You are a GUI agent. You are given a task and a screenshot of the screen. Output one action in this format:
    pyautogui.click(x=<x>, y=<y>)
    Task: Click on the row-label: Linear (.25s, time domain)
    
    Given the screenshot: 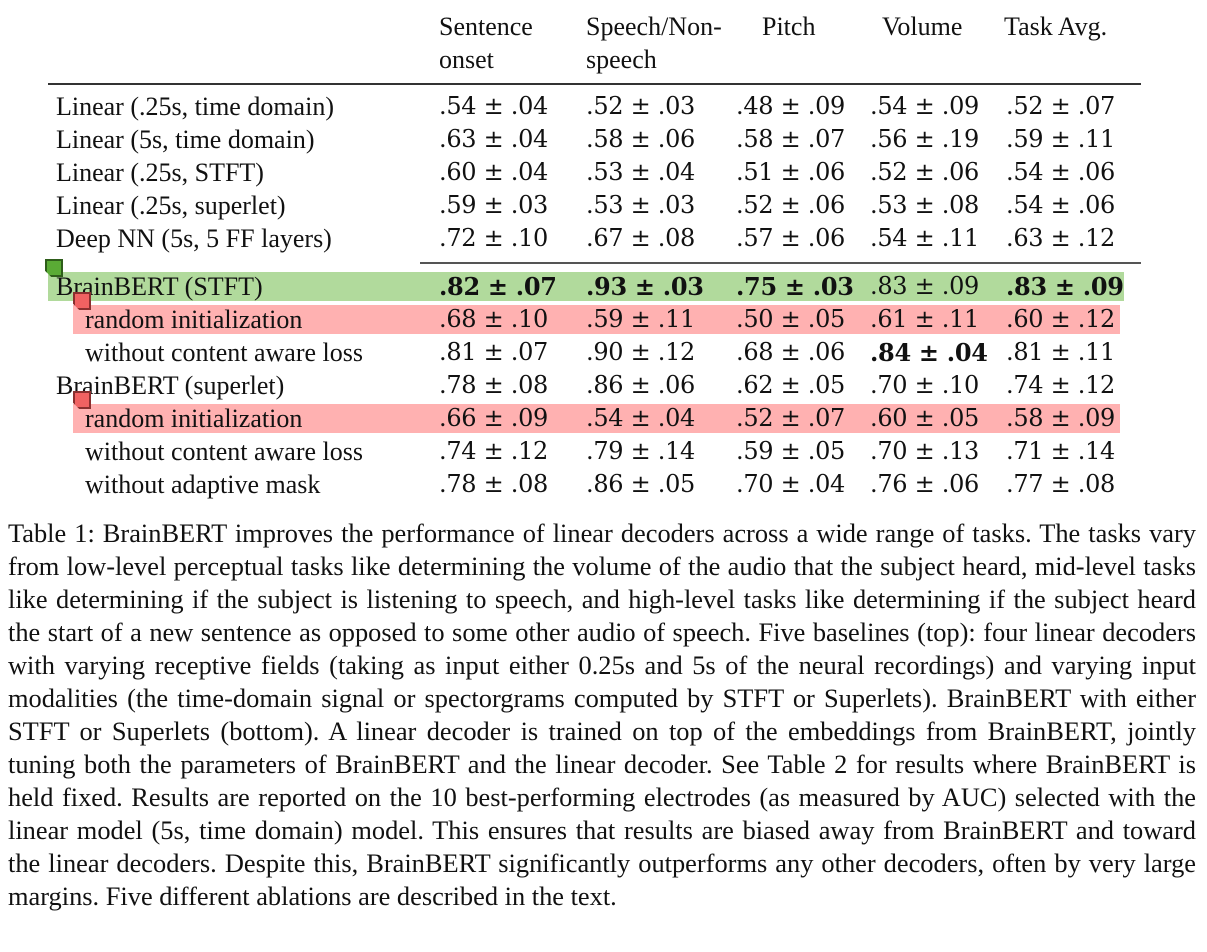 What is the action you would take?
    pyautogui.click(x=195, y=106)
    